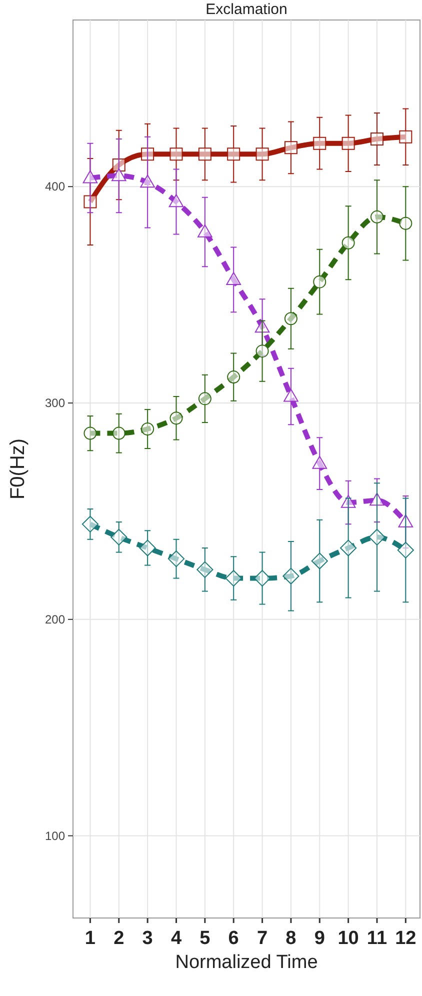 This screenshot has width=422, height=996. Describe the element at coordinates (55, 835) in the screenshot. I see `y-tick-label: 100` at that location.